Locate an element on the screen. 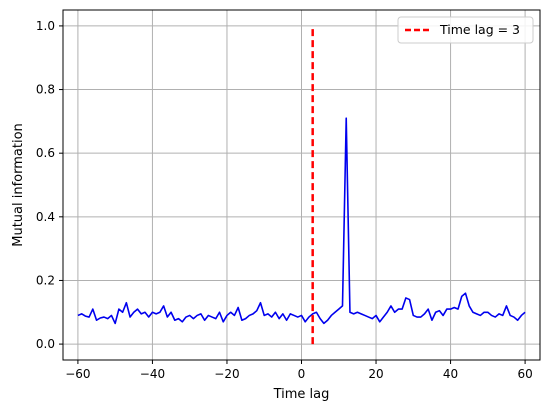 The height and width of the screenshot is (405, 550). legend-box is located at coordinates (465, 30).